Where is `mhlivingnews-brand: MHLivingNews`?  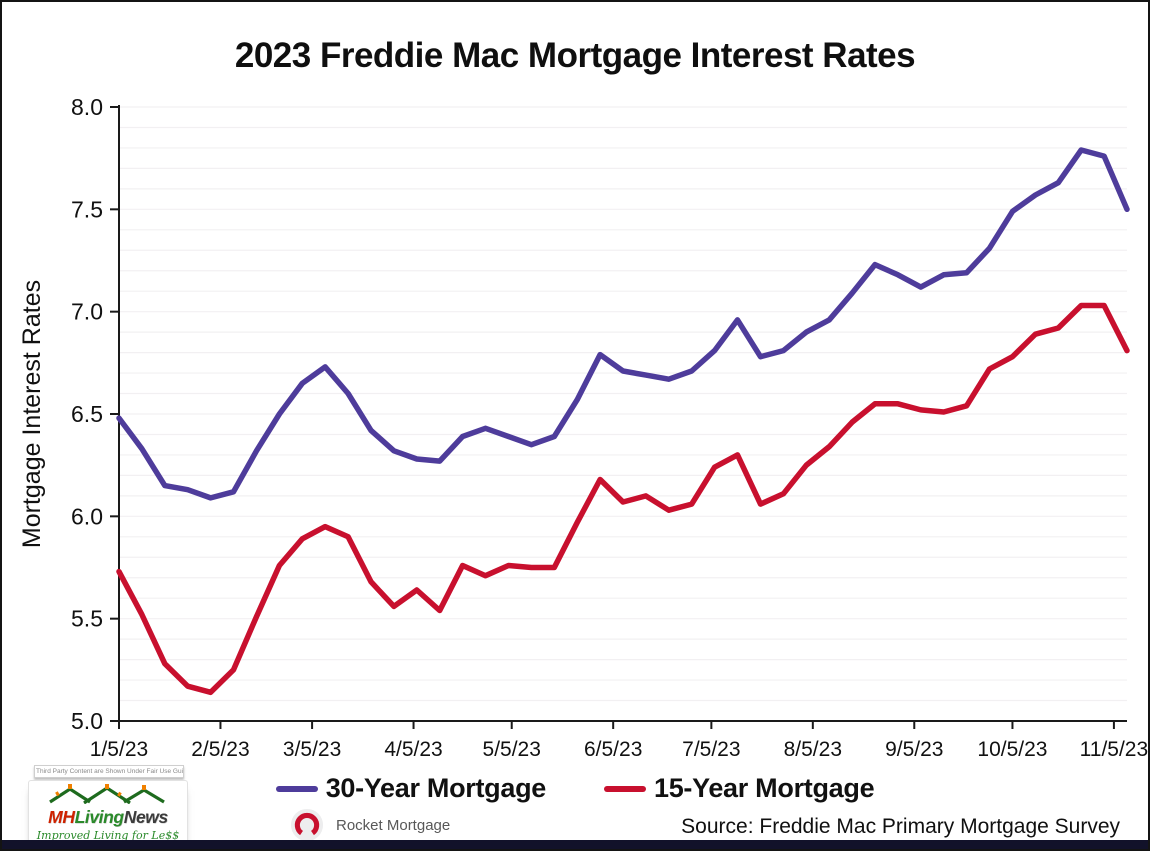 mhlivingnews-brand: MHLivingNews is located at coordinates (108, 817).